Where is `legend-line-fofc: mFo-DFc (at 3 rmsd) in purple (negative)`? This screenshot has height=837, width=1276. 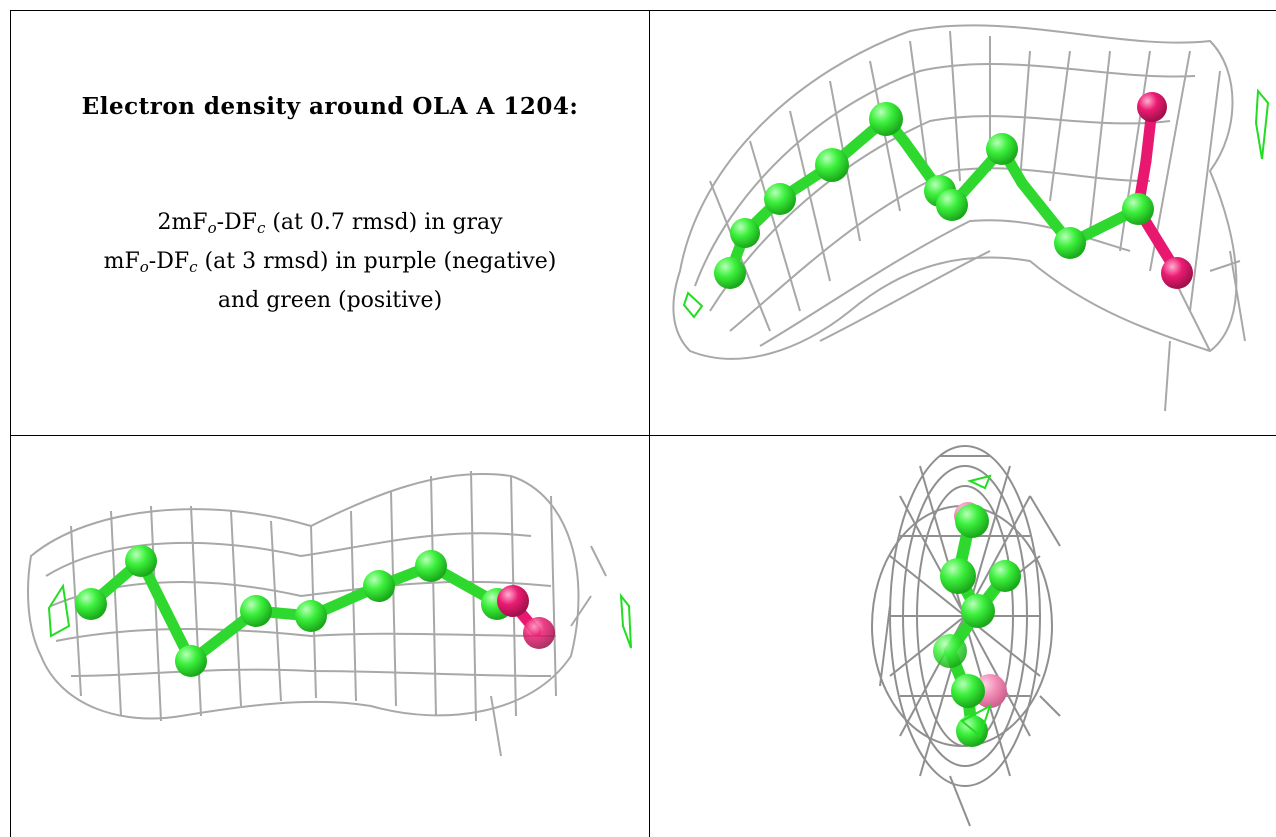 legend-line-fofc: mFo-DFc (at 3 rmsd) in purple (negative) is located at coordinates (330, 261).